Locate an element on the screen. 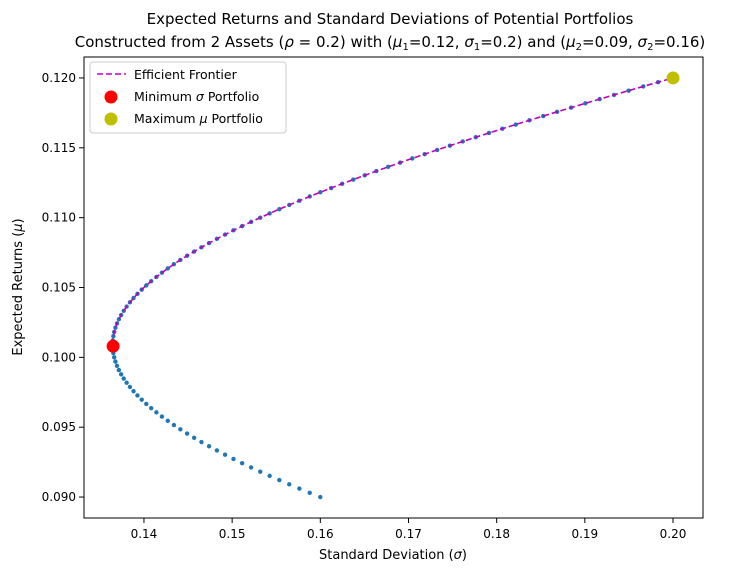 The height and width of the screenshot is (572, 753). y-ticks: 0.090 0.095 0.100 0.105 0.110 0.115 0.120 is located at coordinates (63, 287).